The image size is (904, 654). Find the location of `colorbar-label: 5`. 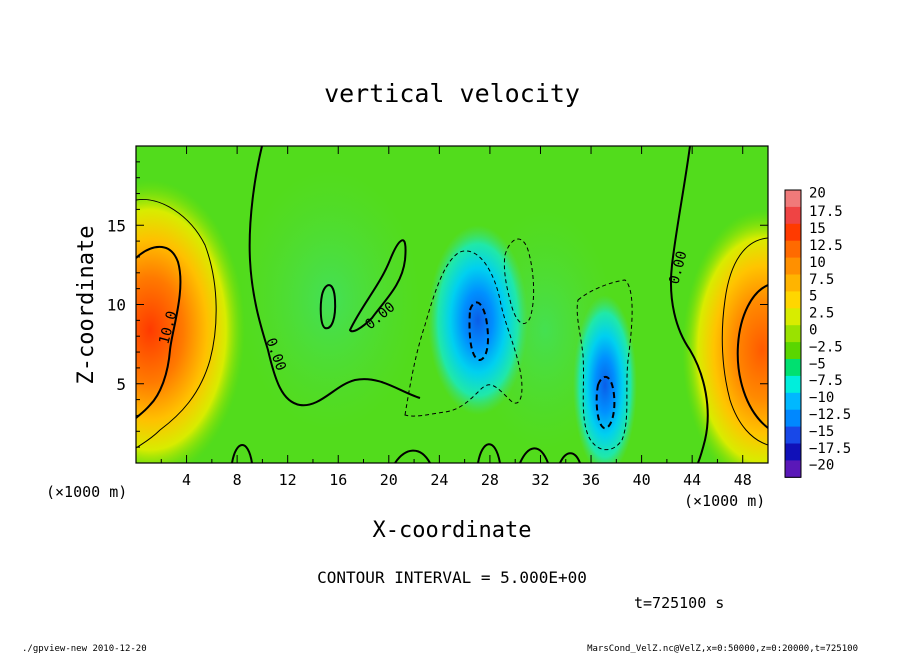

colorbar-label: 5 is located at coordinates (813, 297).